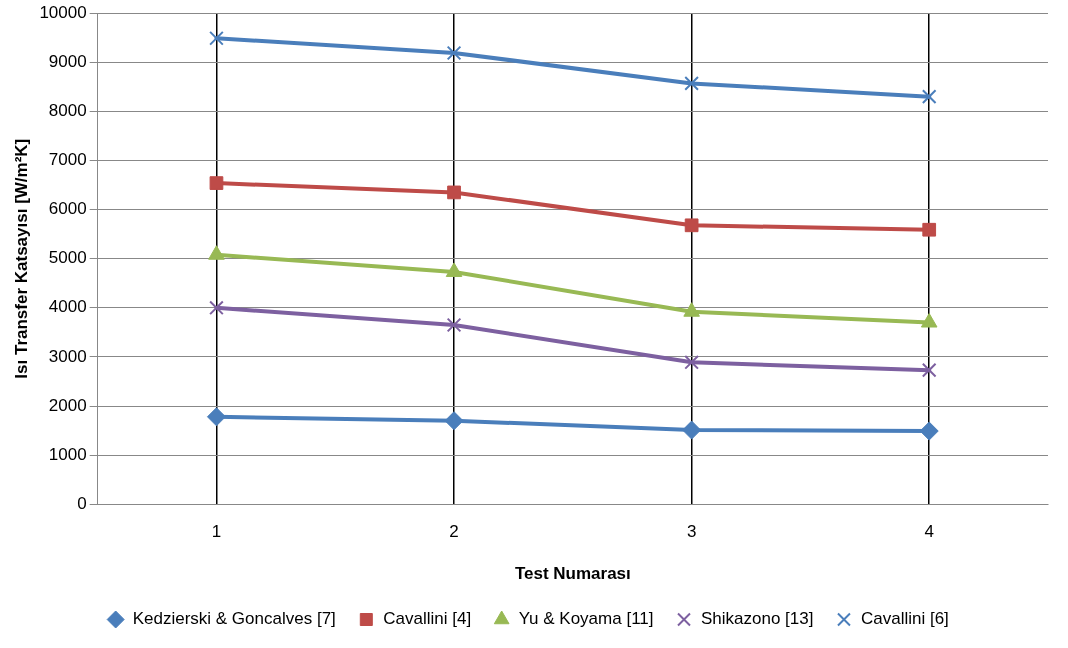 The height and width of the screenshot is (648, 1068). Describe the element at coordinates (67, 209) in the screenshot. I see `y-tick-label: 6000` at that location.